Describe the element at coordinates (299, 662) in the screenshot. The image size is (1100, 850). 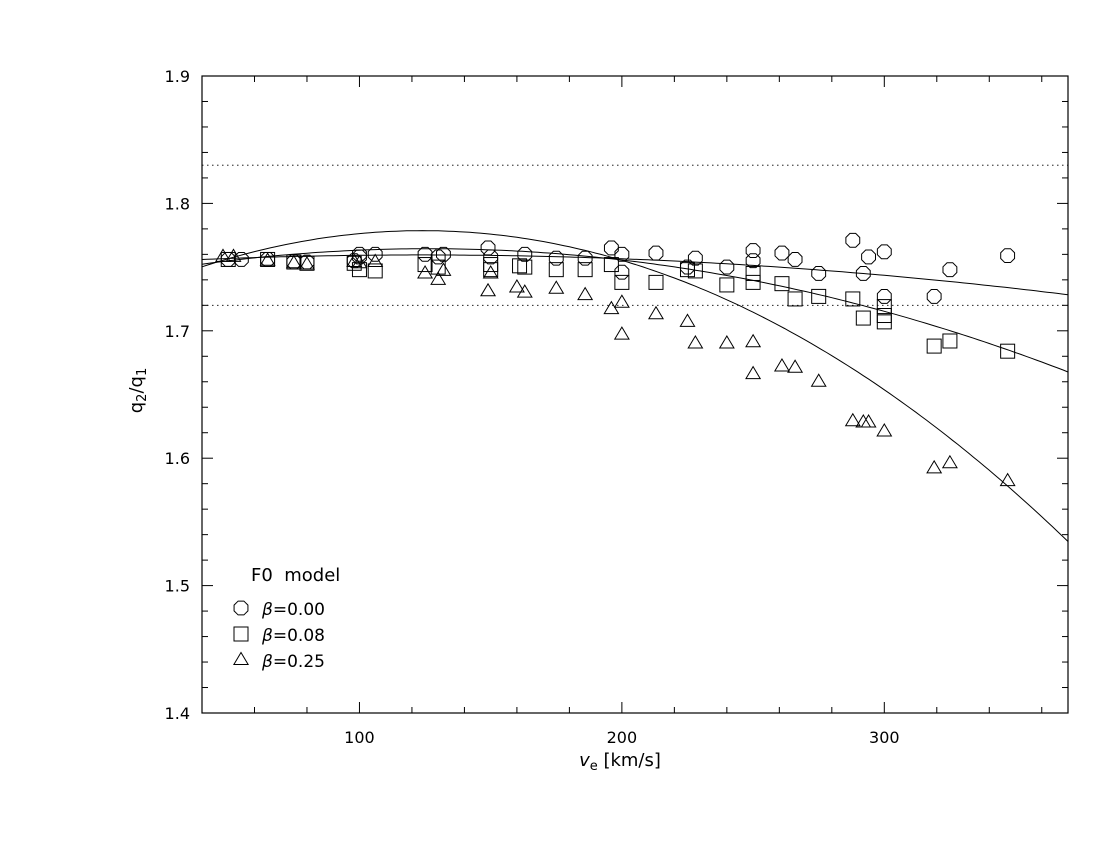
I see `legend-value: =0.25` at that location.